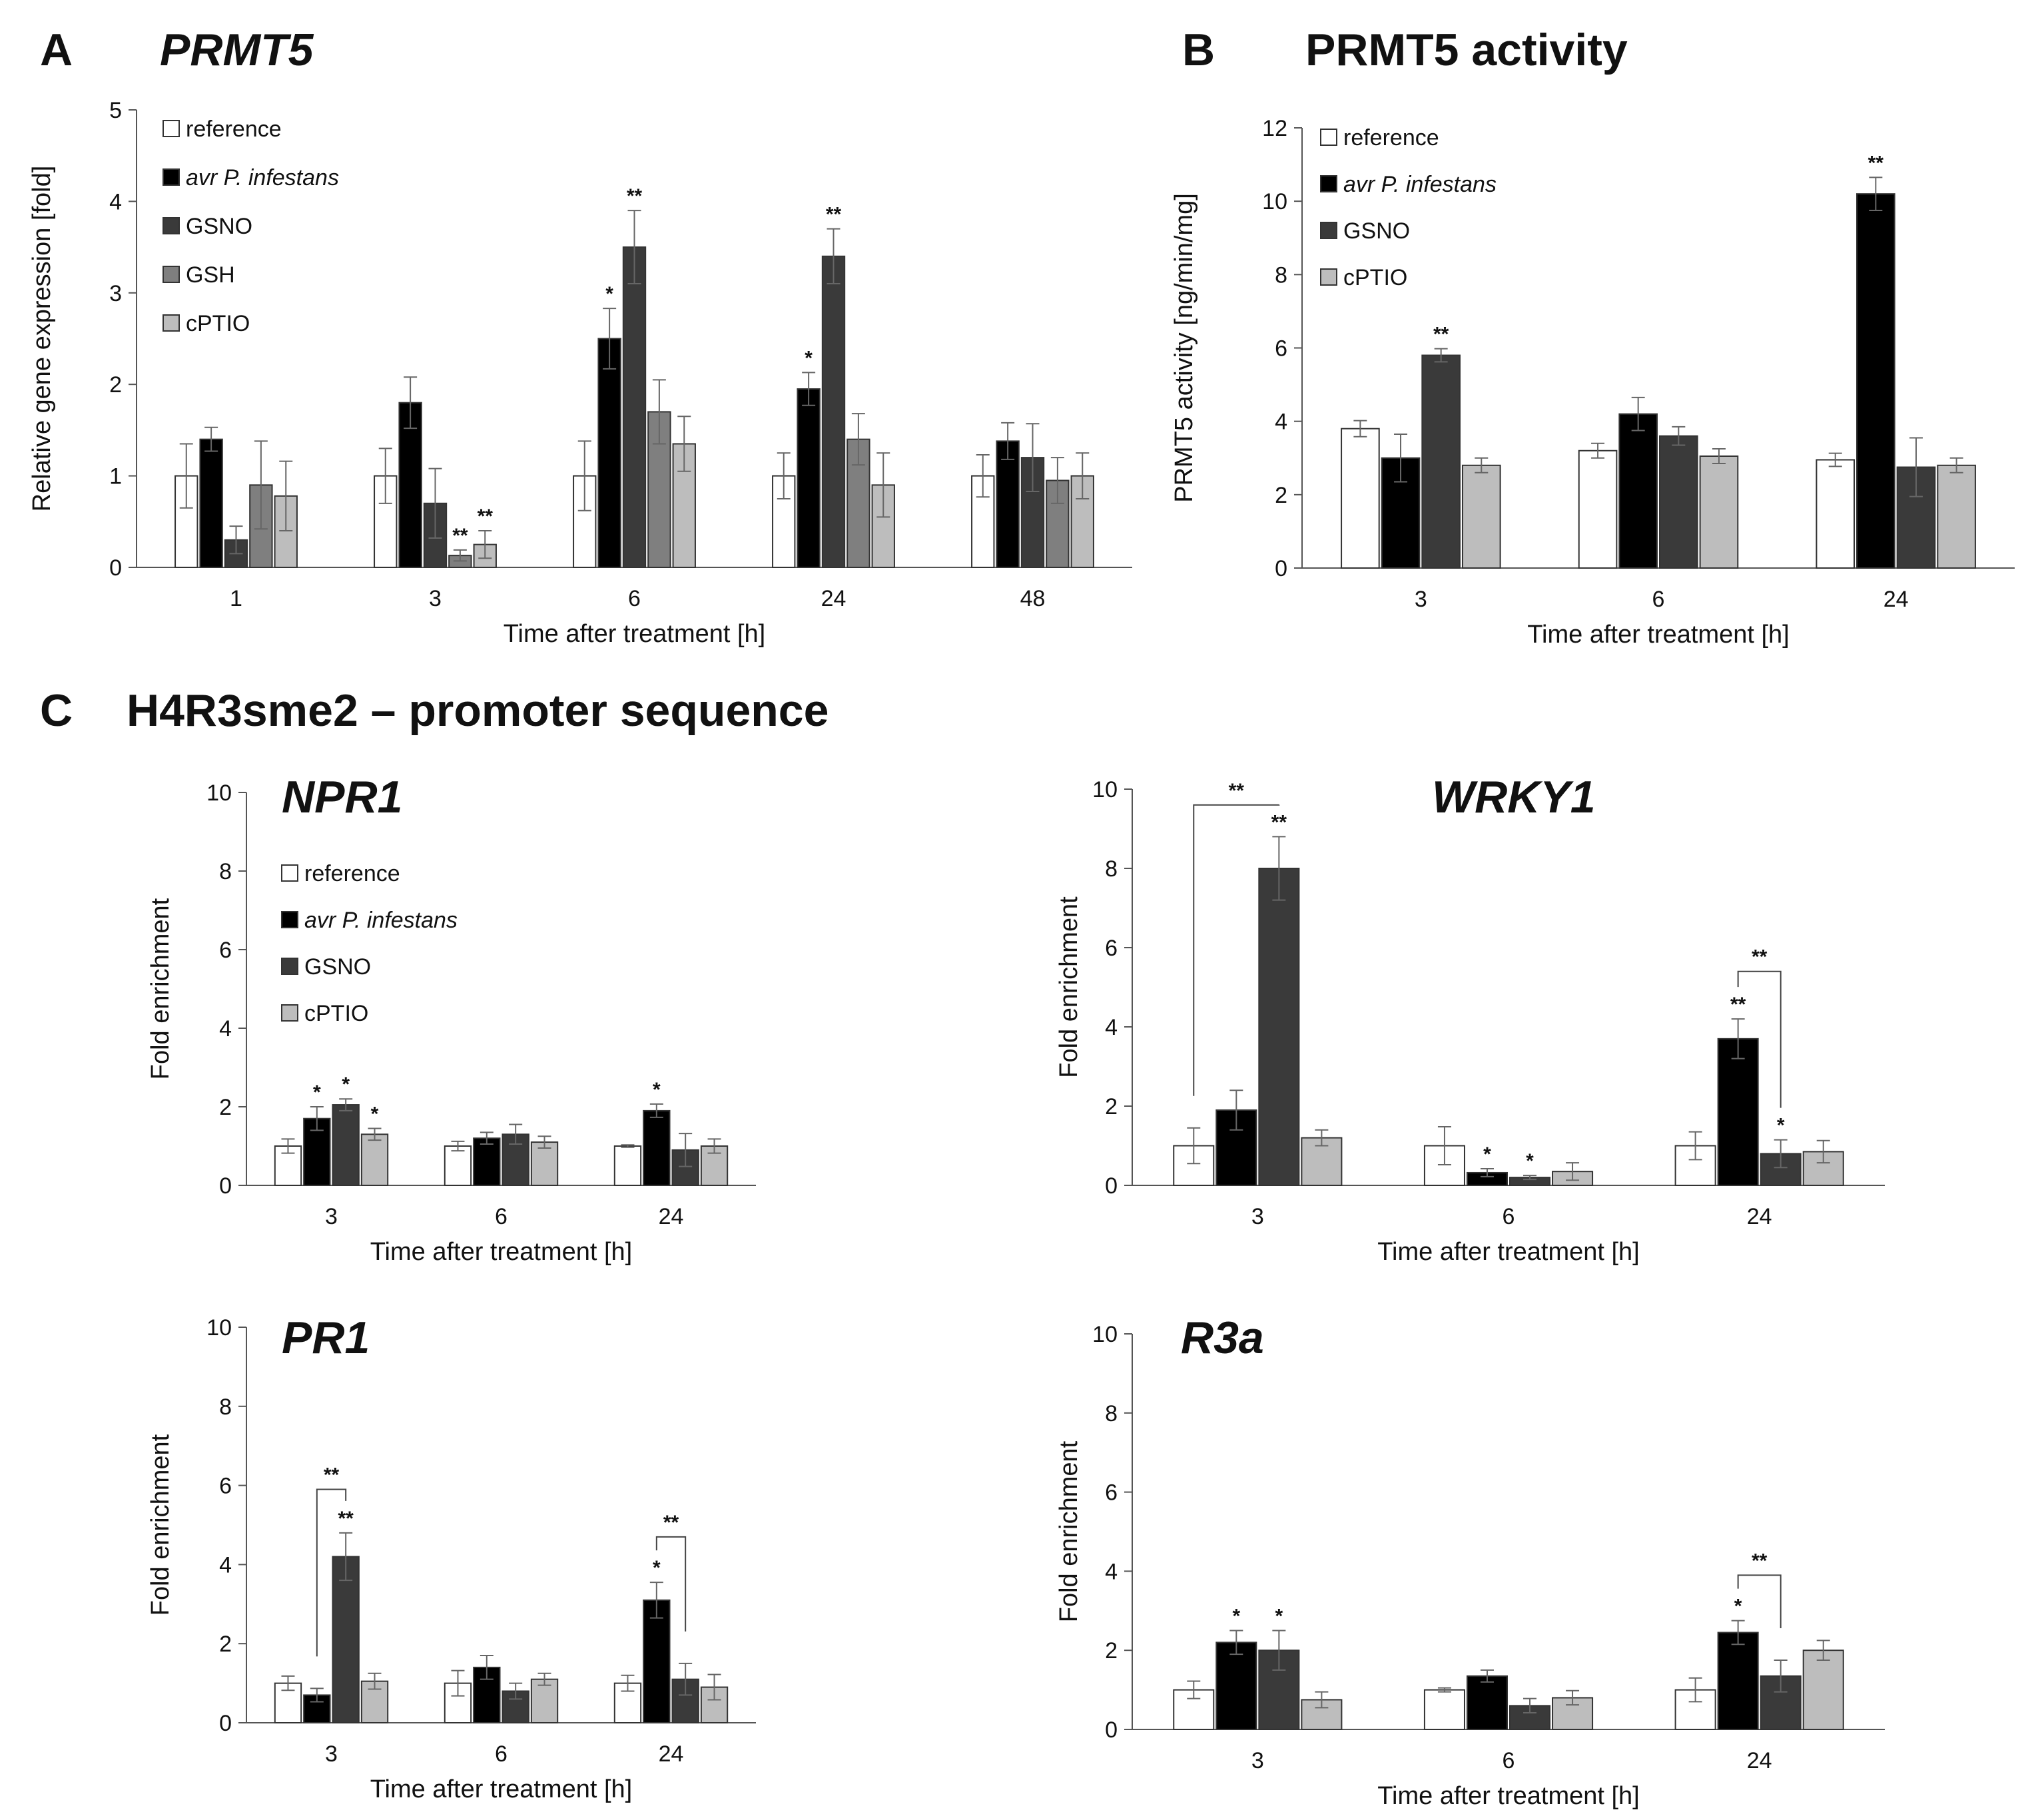  What do you see at coordinates (211, 275) in the screenshot?
I see `a-legend-label: GSH` at bounding box center [211, 275].